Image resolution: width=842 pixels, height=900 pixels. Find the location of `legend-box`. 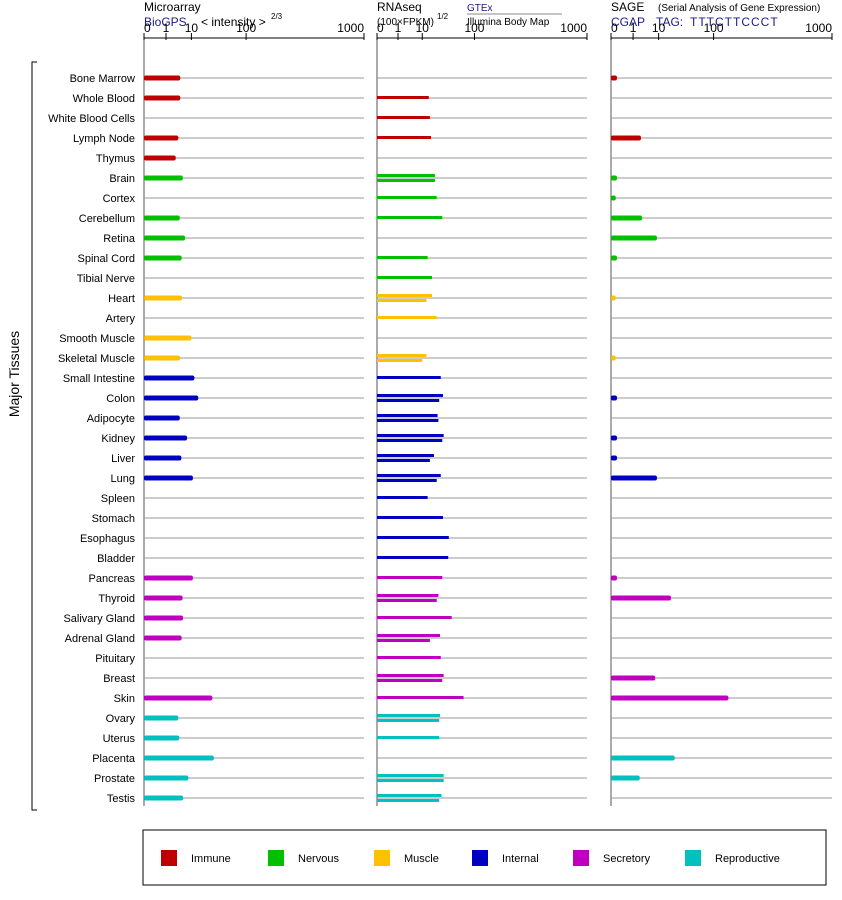

legend-box is located at coordinates (484, 857).